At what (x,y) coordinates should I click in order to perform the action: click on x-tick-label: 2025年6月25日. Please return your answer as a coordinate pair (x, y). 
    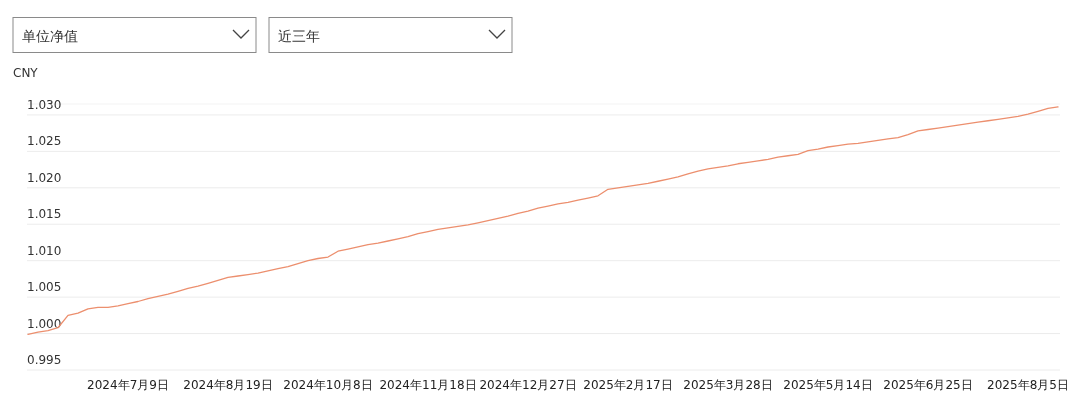
    Looking at the image, I should click on (928, 385).